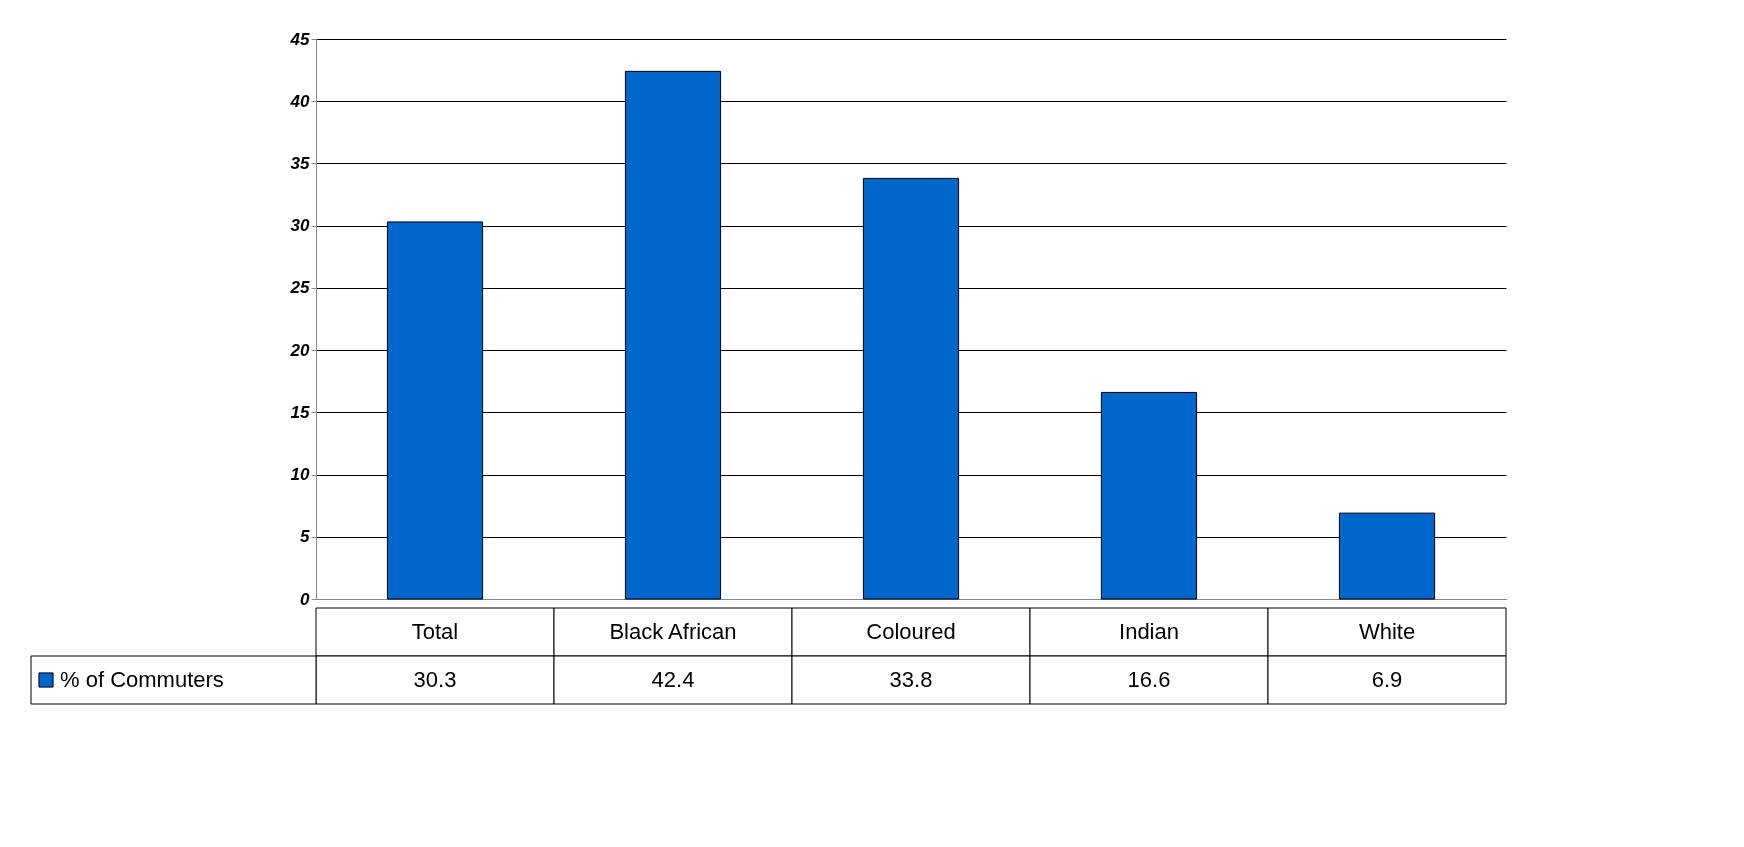  Describe the element at coordinates (673, 631) in the screenshot. I see `x-tick-label: Black African` at that location.